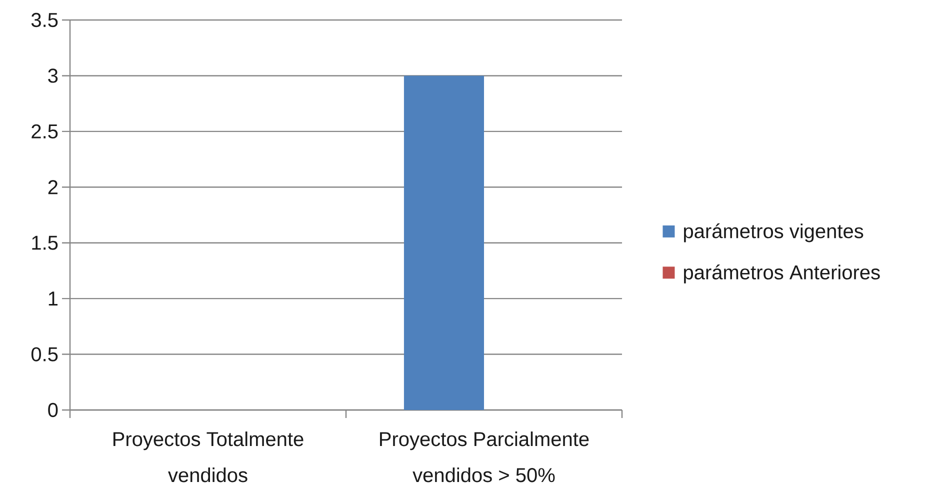 The height and width of the screenshot is (492, 934). What do you see at coordinates (44, 20) in the screenshot?
I see `y-tick-label: 3.5` at bounding box center [44, 20].